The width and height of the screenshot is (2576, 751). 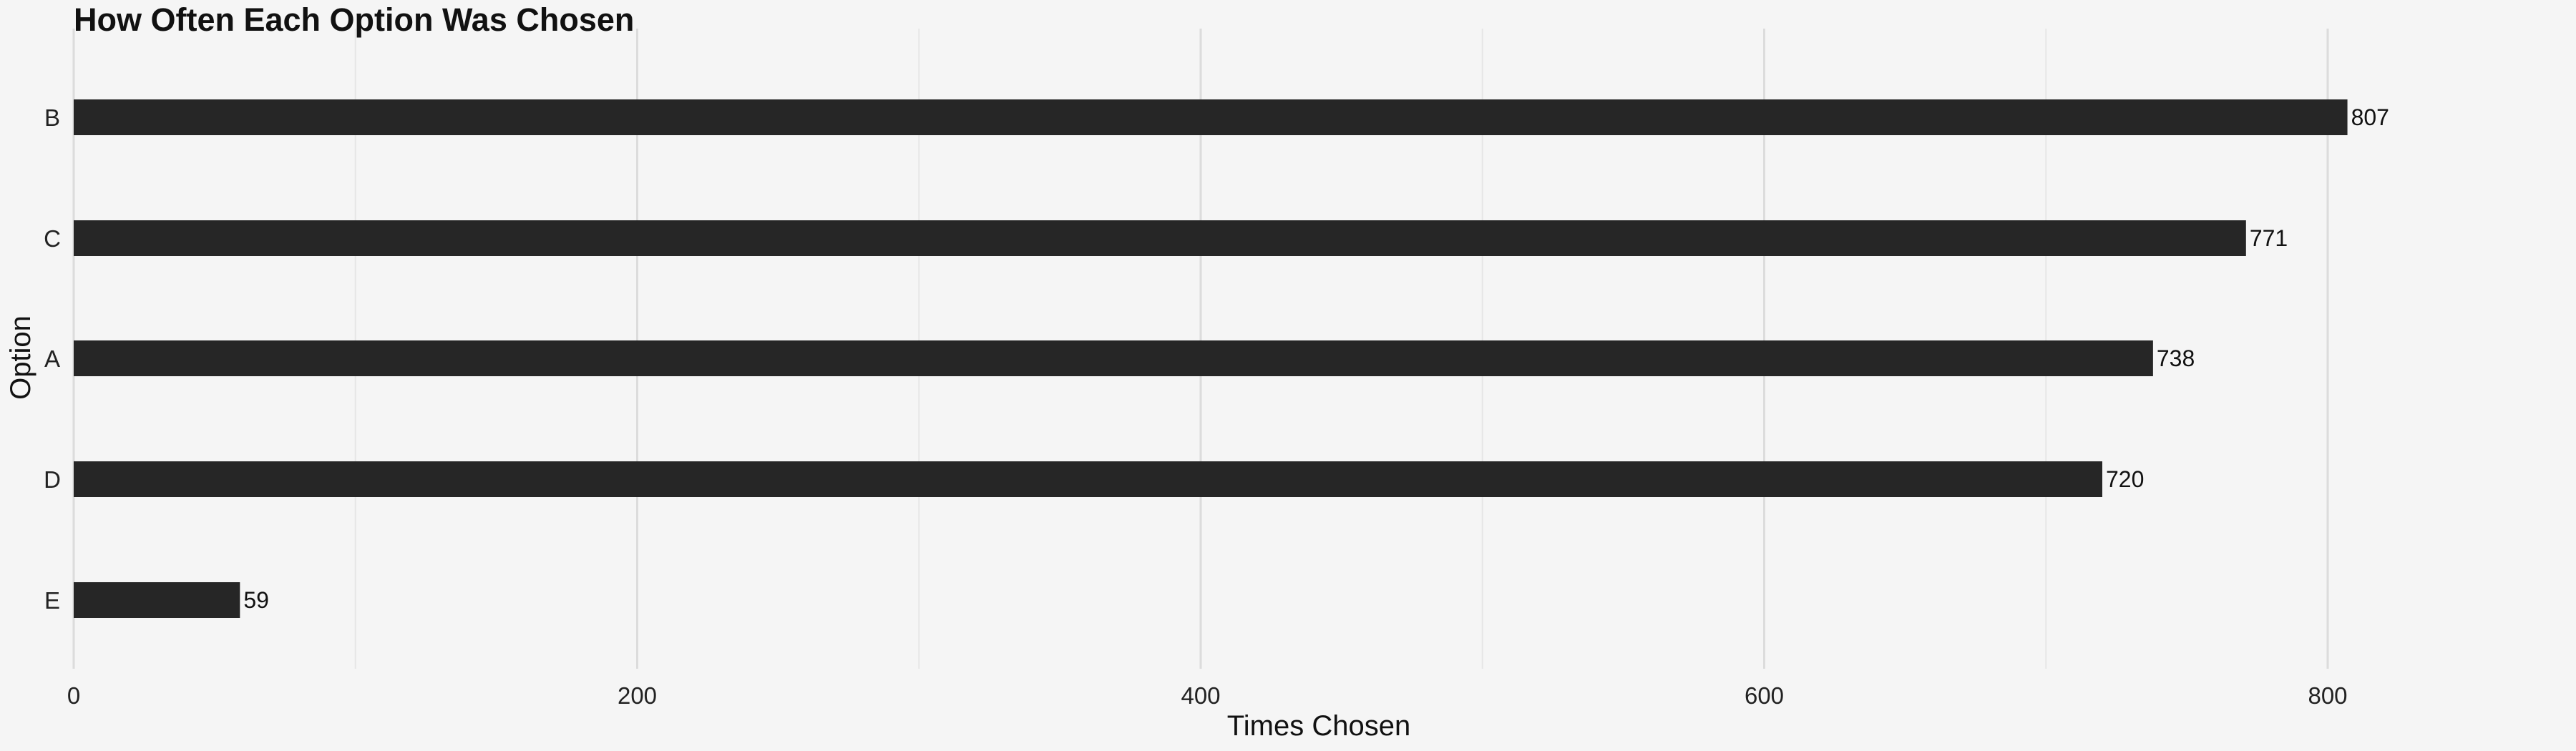 I want to click on data-label-A: 738, so click(x=2176, y=358).